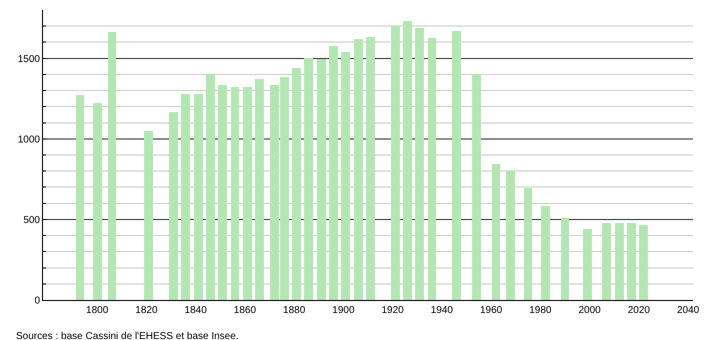 Image resolution: width=710 pixels, height=340 pixels. Describe the element at coordinates (37, 301) in the screenshot. I see `y-tick-label: 0` at that location.